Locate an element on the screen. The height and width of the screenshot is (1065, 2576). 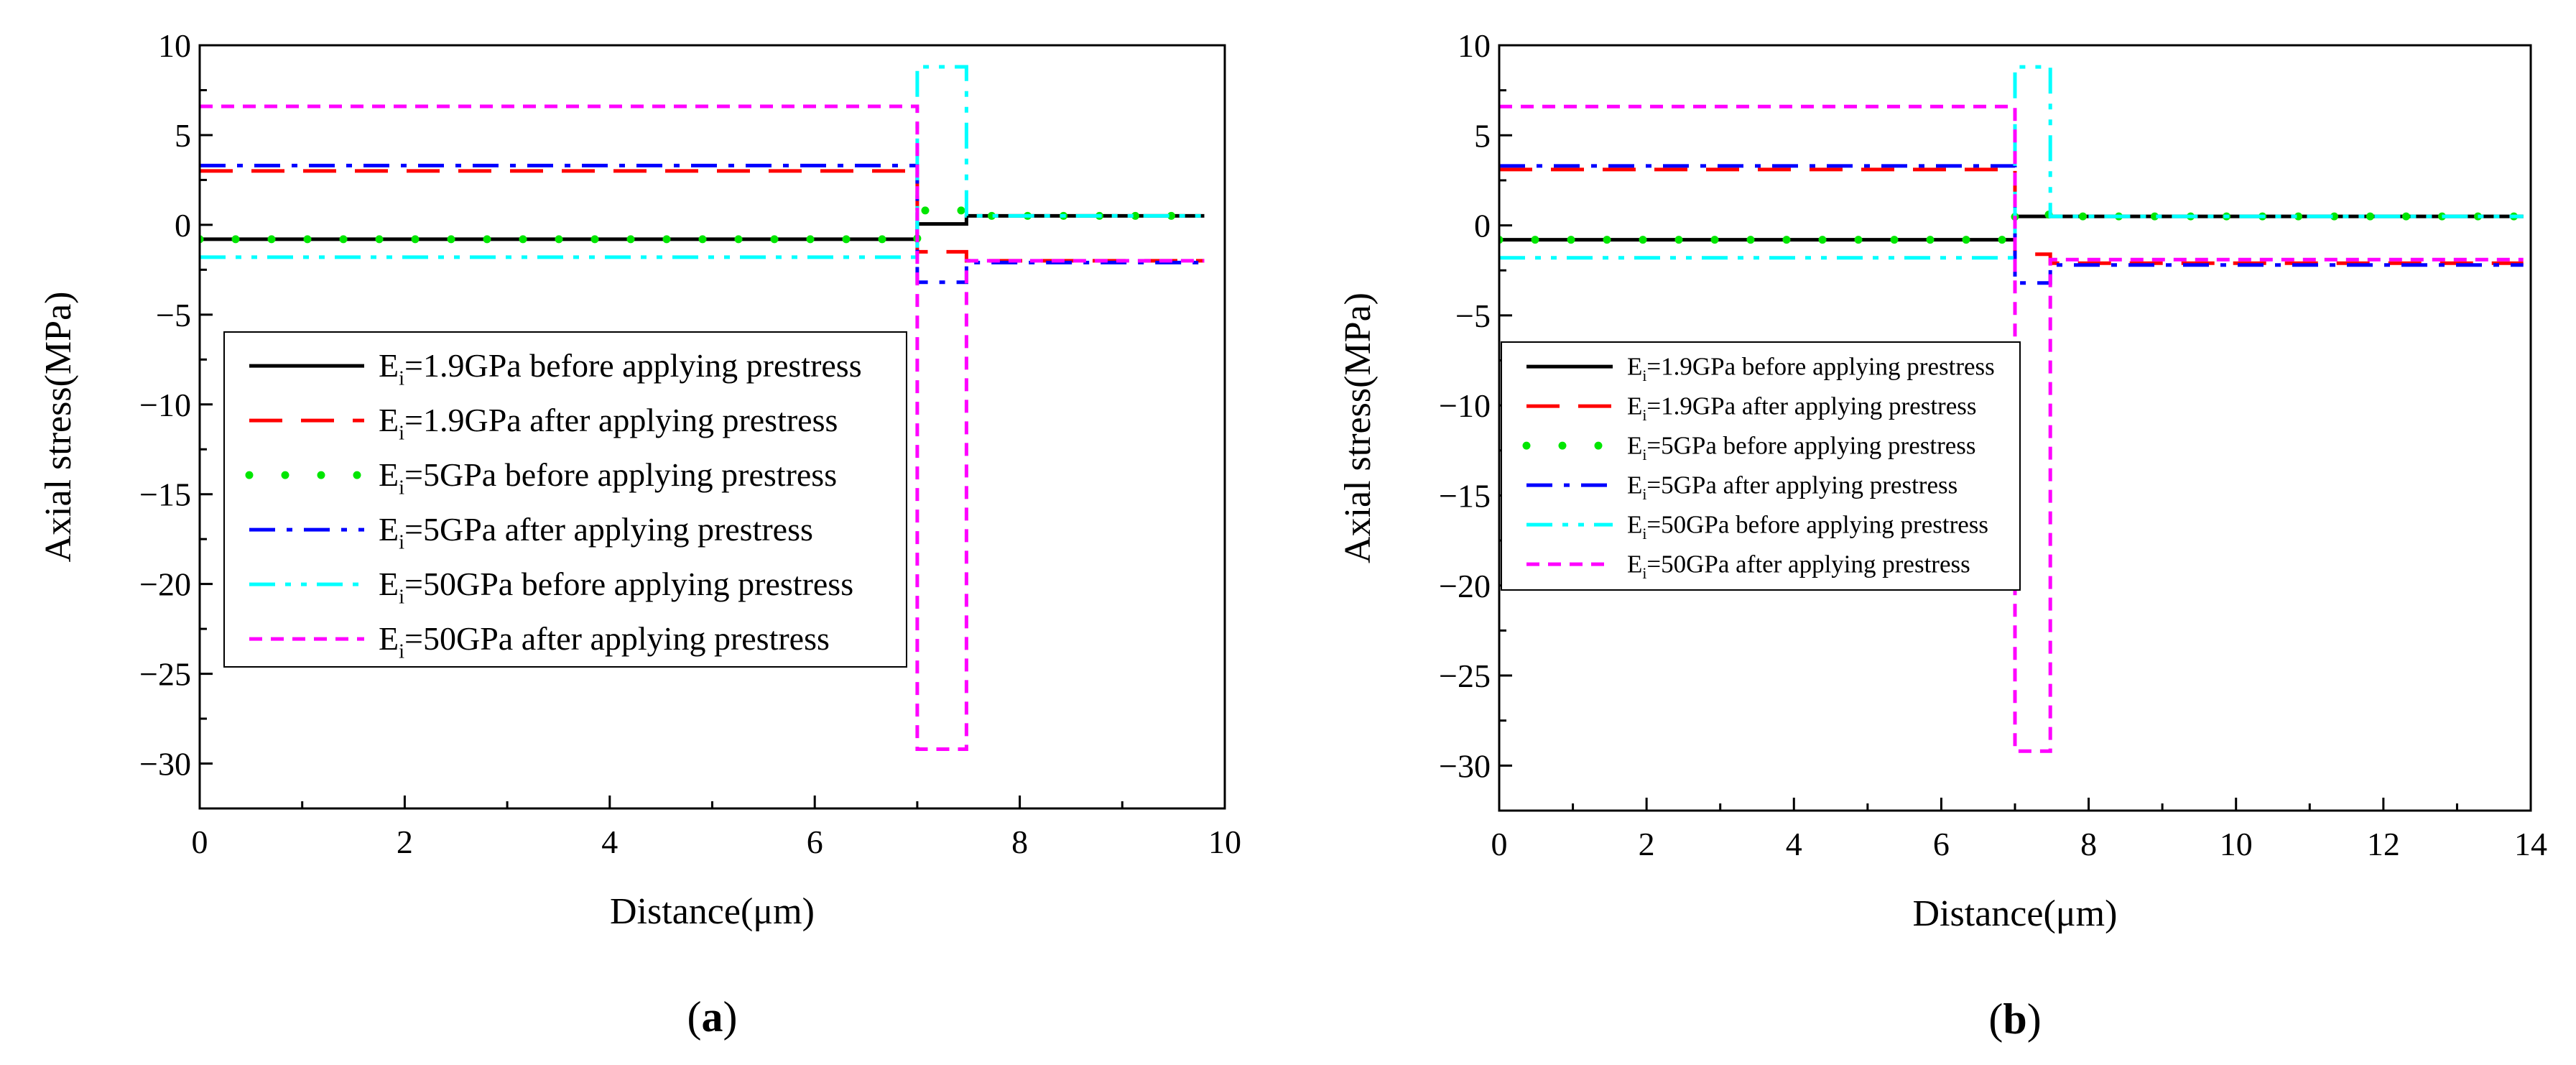
panel-label: (b) is located at coordinates (2014, 1019).